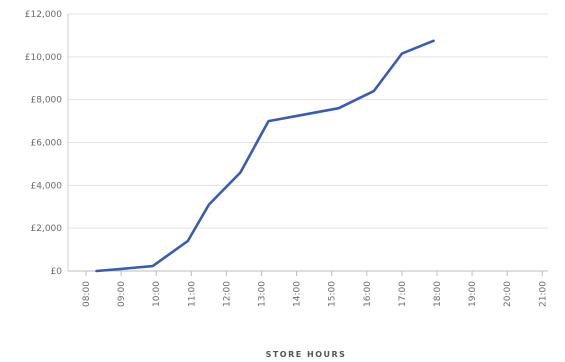 Image resolution: width=565 pixels, height=362 pixels. I want to click on x-tick-label: 09:00, so click(122, 294).